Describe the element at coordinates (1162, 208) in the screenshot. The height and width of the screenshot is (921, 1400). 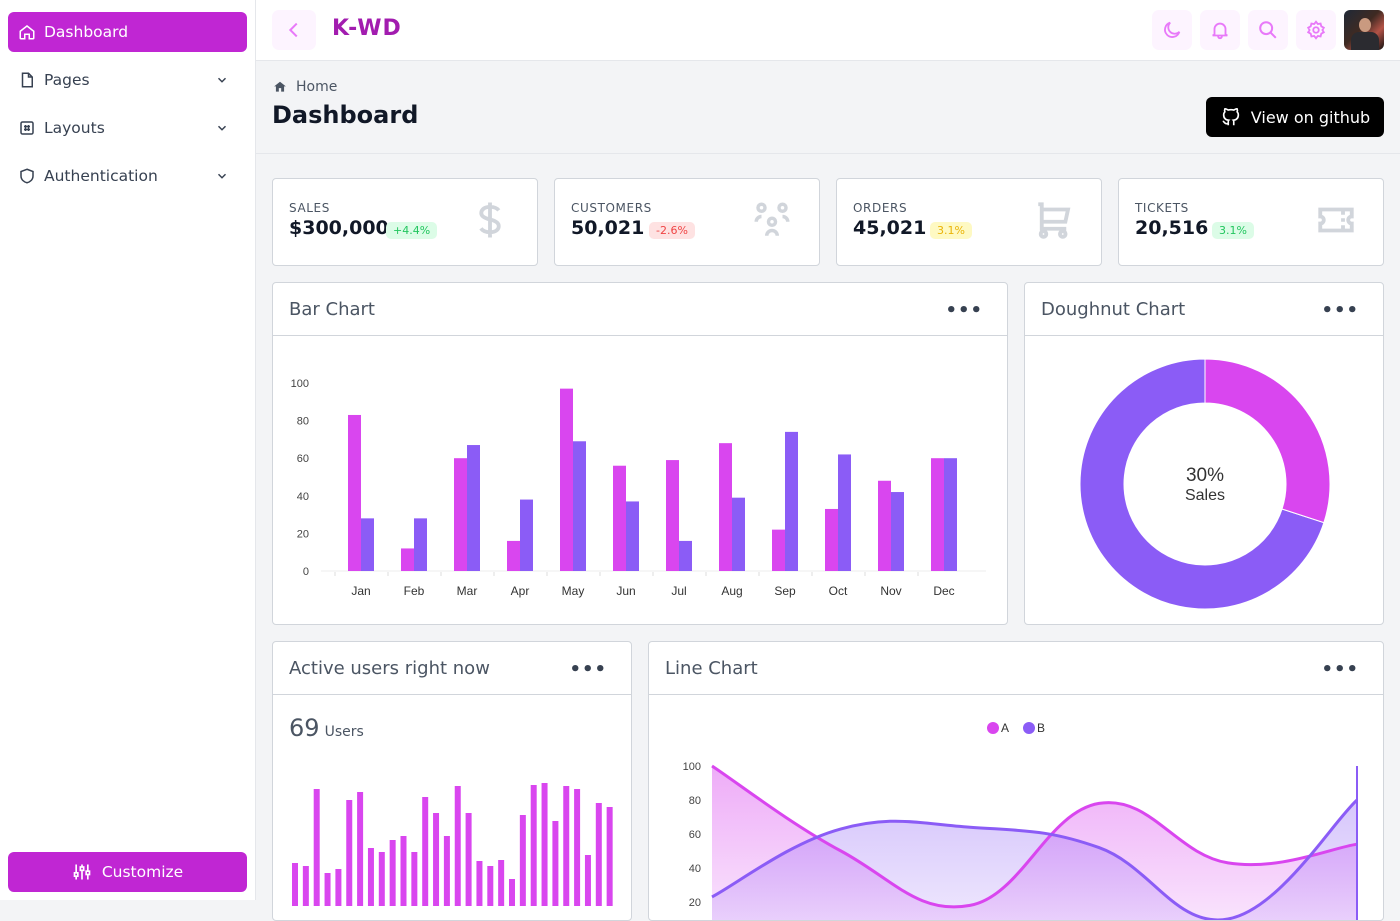
I see `stat-label: TICKETS` at that location.